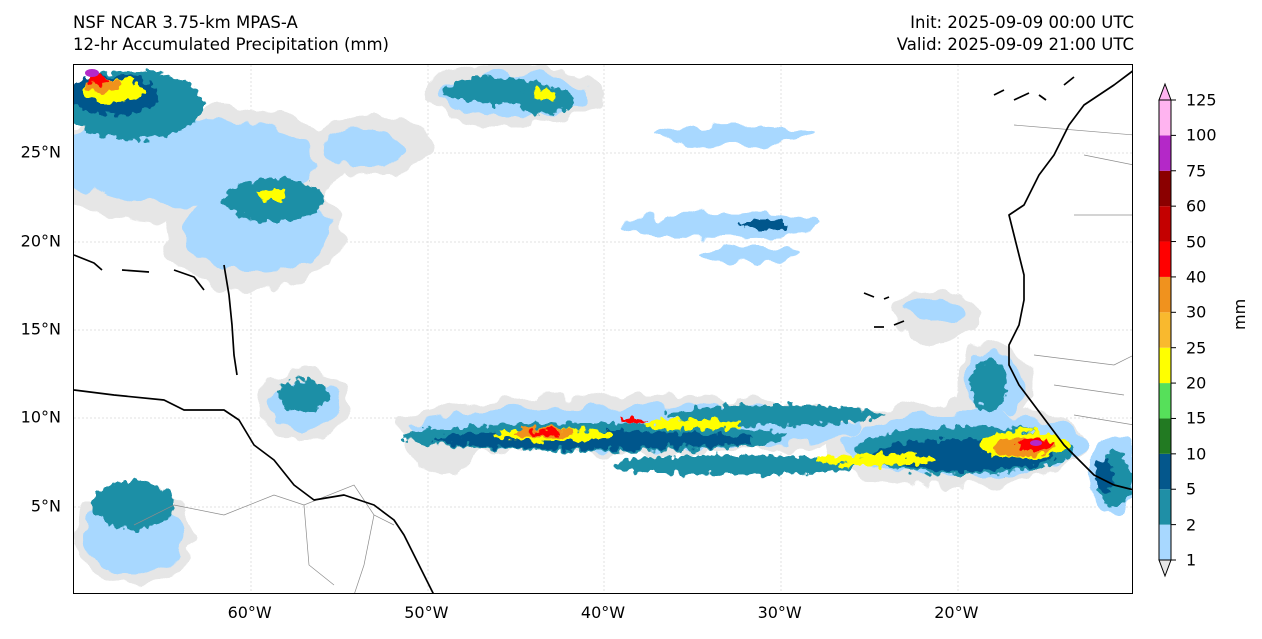  I want to click on latitude-label: 10°N, so click(40, 417).